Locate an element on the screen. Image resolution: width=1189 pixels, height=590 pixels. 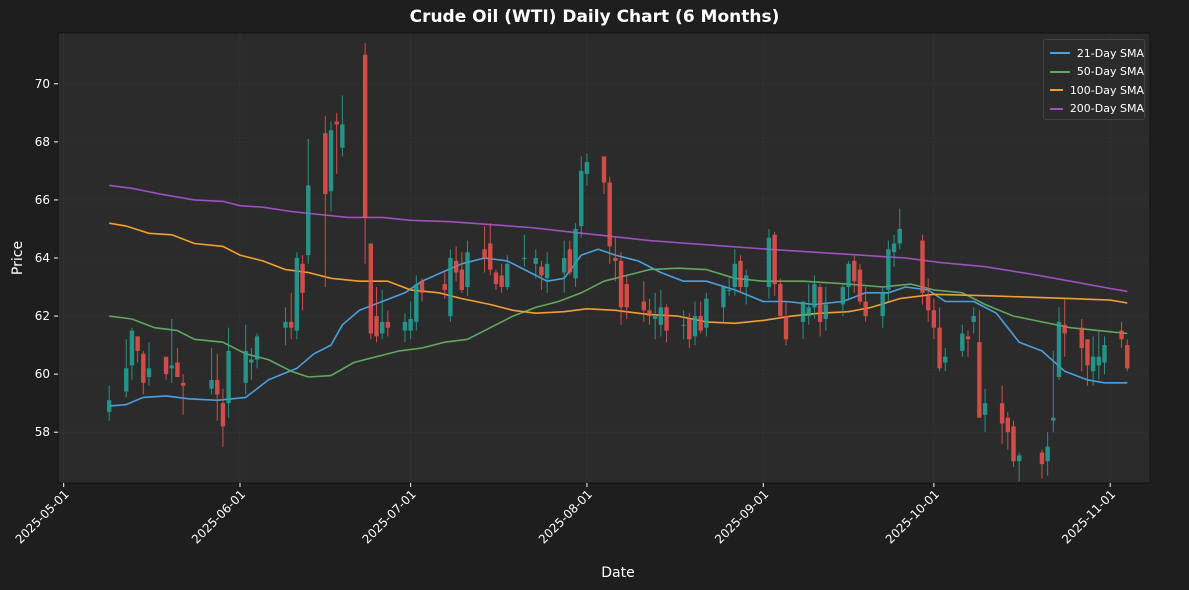
y-axis: 58 60 62 64 66 68 70 is located at coordinates (46, 258).